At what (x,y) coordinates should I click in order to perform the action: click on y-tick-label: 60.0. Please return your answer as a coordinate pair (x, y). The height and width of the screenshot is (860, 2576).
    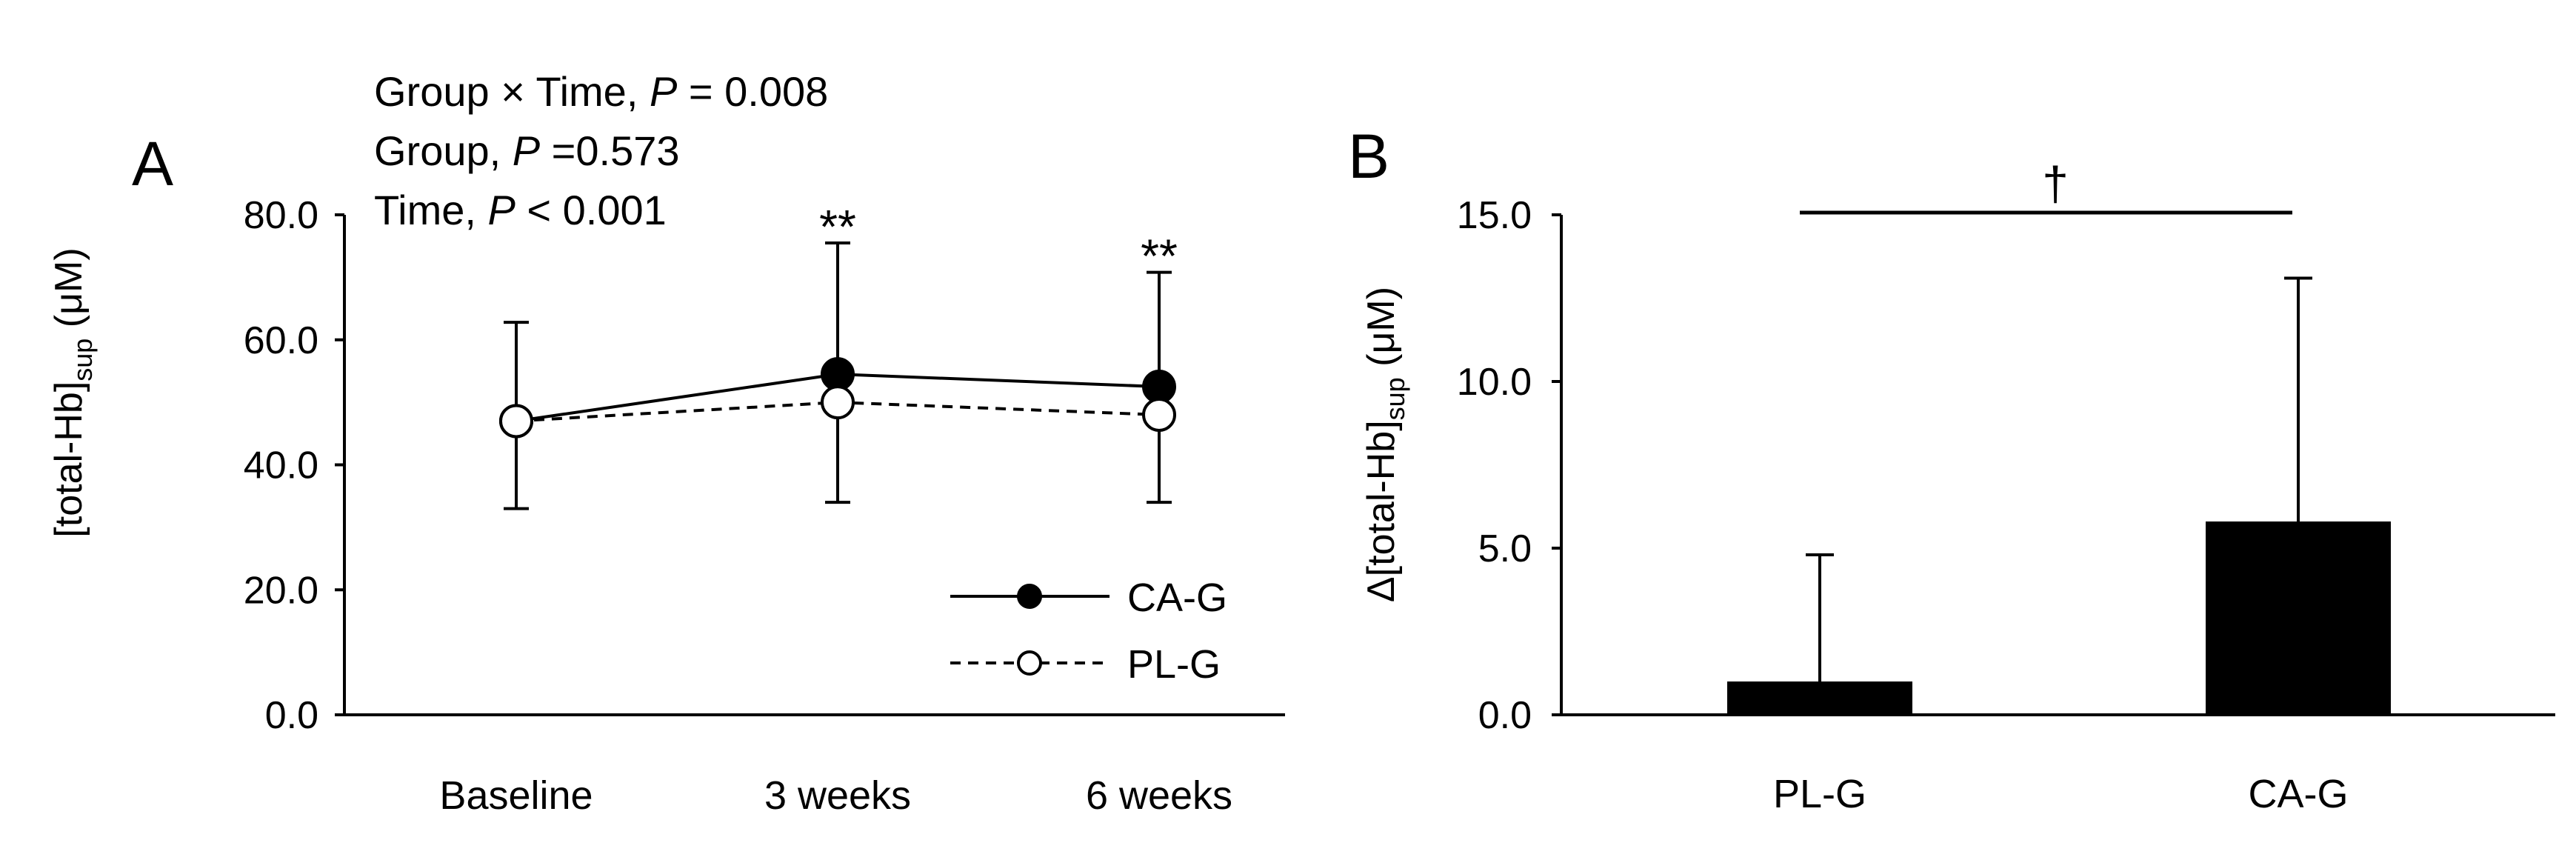
    Looking at the image, I should click on (281, 340).